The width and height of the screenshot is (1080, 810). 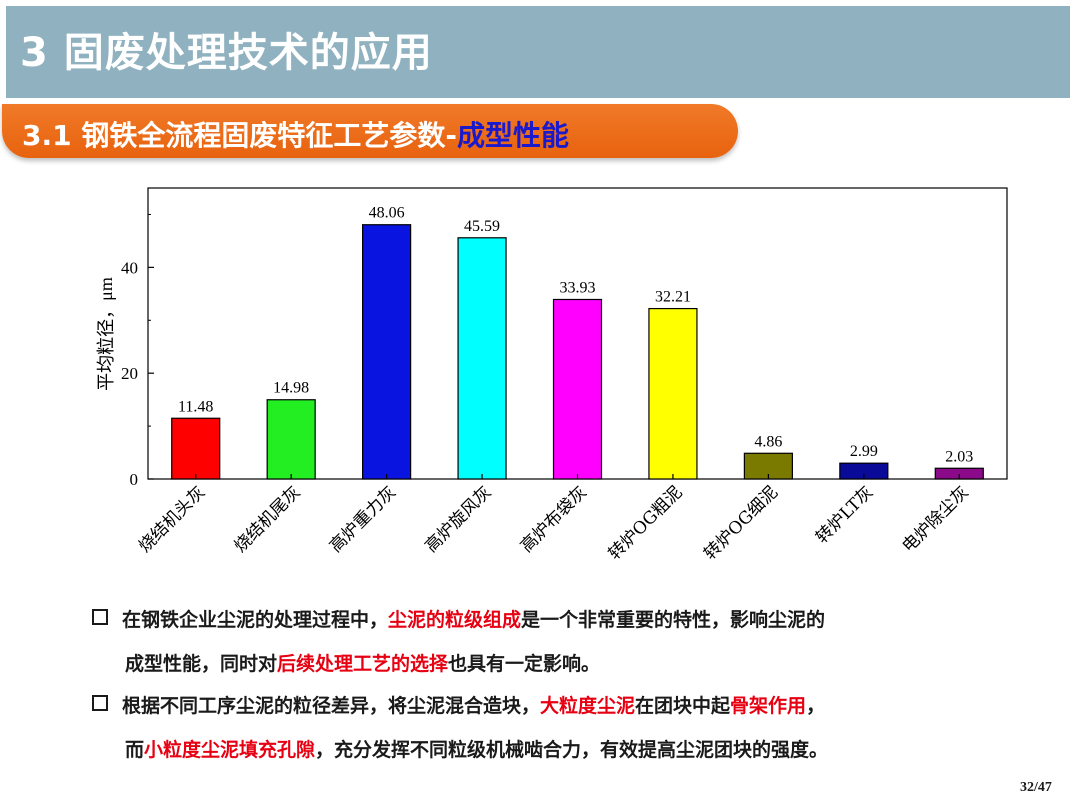 What do you see at coordinates (129, 373) in the screenshot?
I see `y-tick-label: 20` at bounding box center [129, 373].